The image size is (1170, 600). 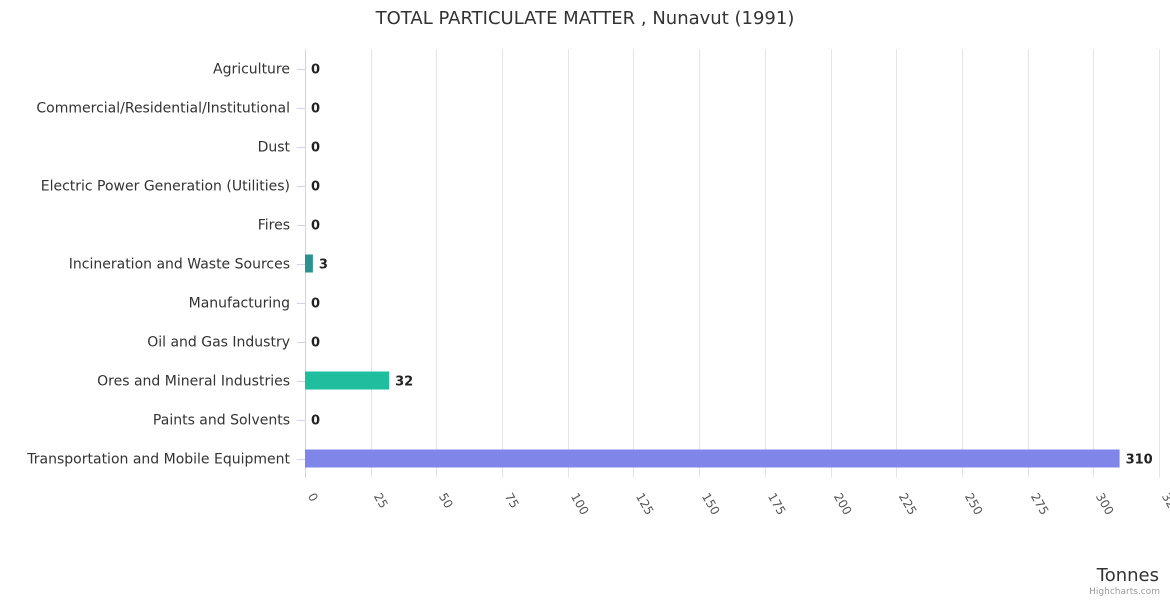 What do you see at coordinates (1124, 592) in the screenshot?
I see `credits-link: Highcharts.com` at bounding box center [1124, 592].